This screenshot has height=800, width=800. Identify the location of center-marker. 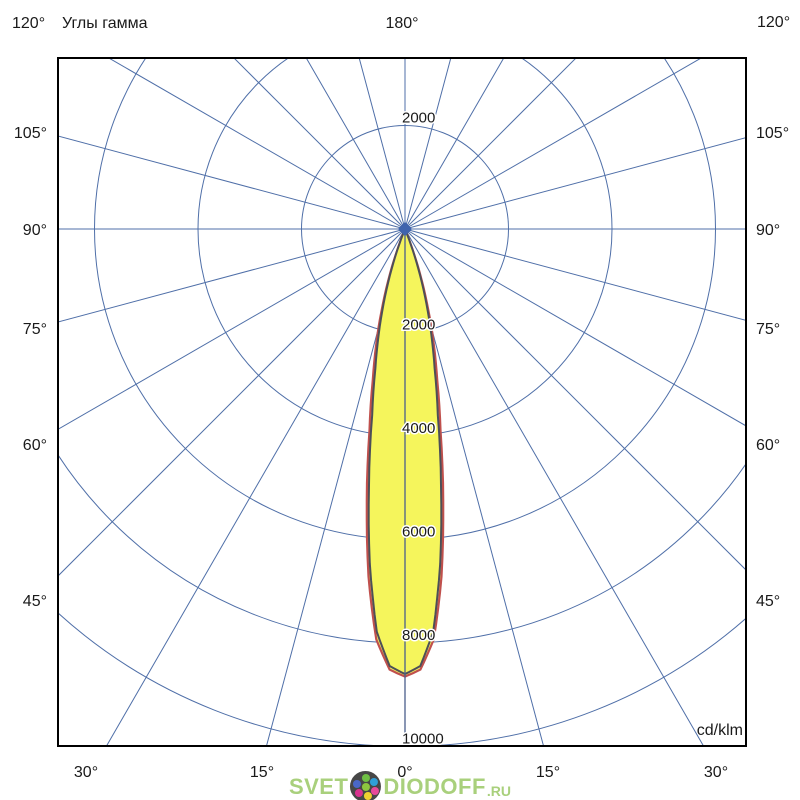
(405, 229).